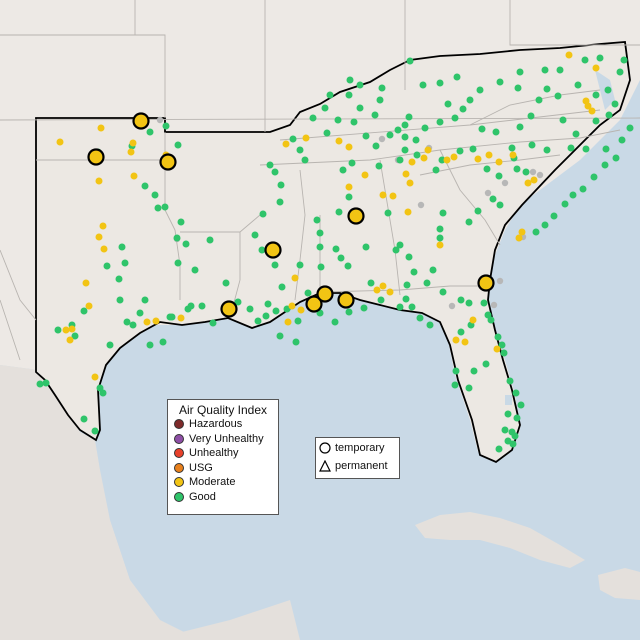 The height and width of the screenshot is (640, 640). What do you see at coordinates (540, 175) in the screenshot?
I see `monitor-no-data` at bounding box center [540, 175].